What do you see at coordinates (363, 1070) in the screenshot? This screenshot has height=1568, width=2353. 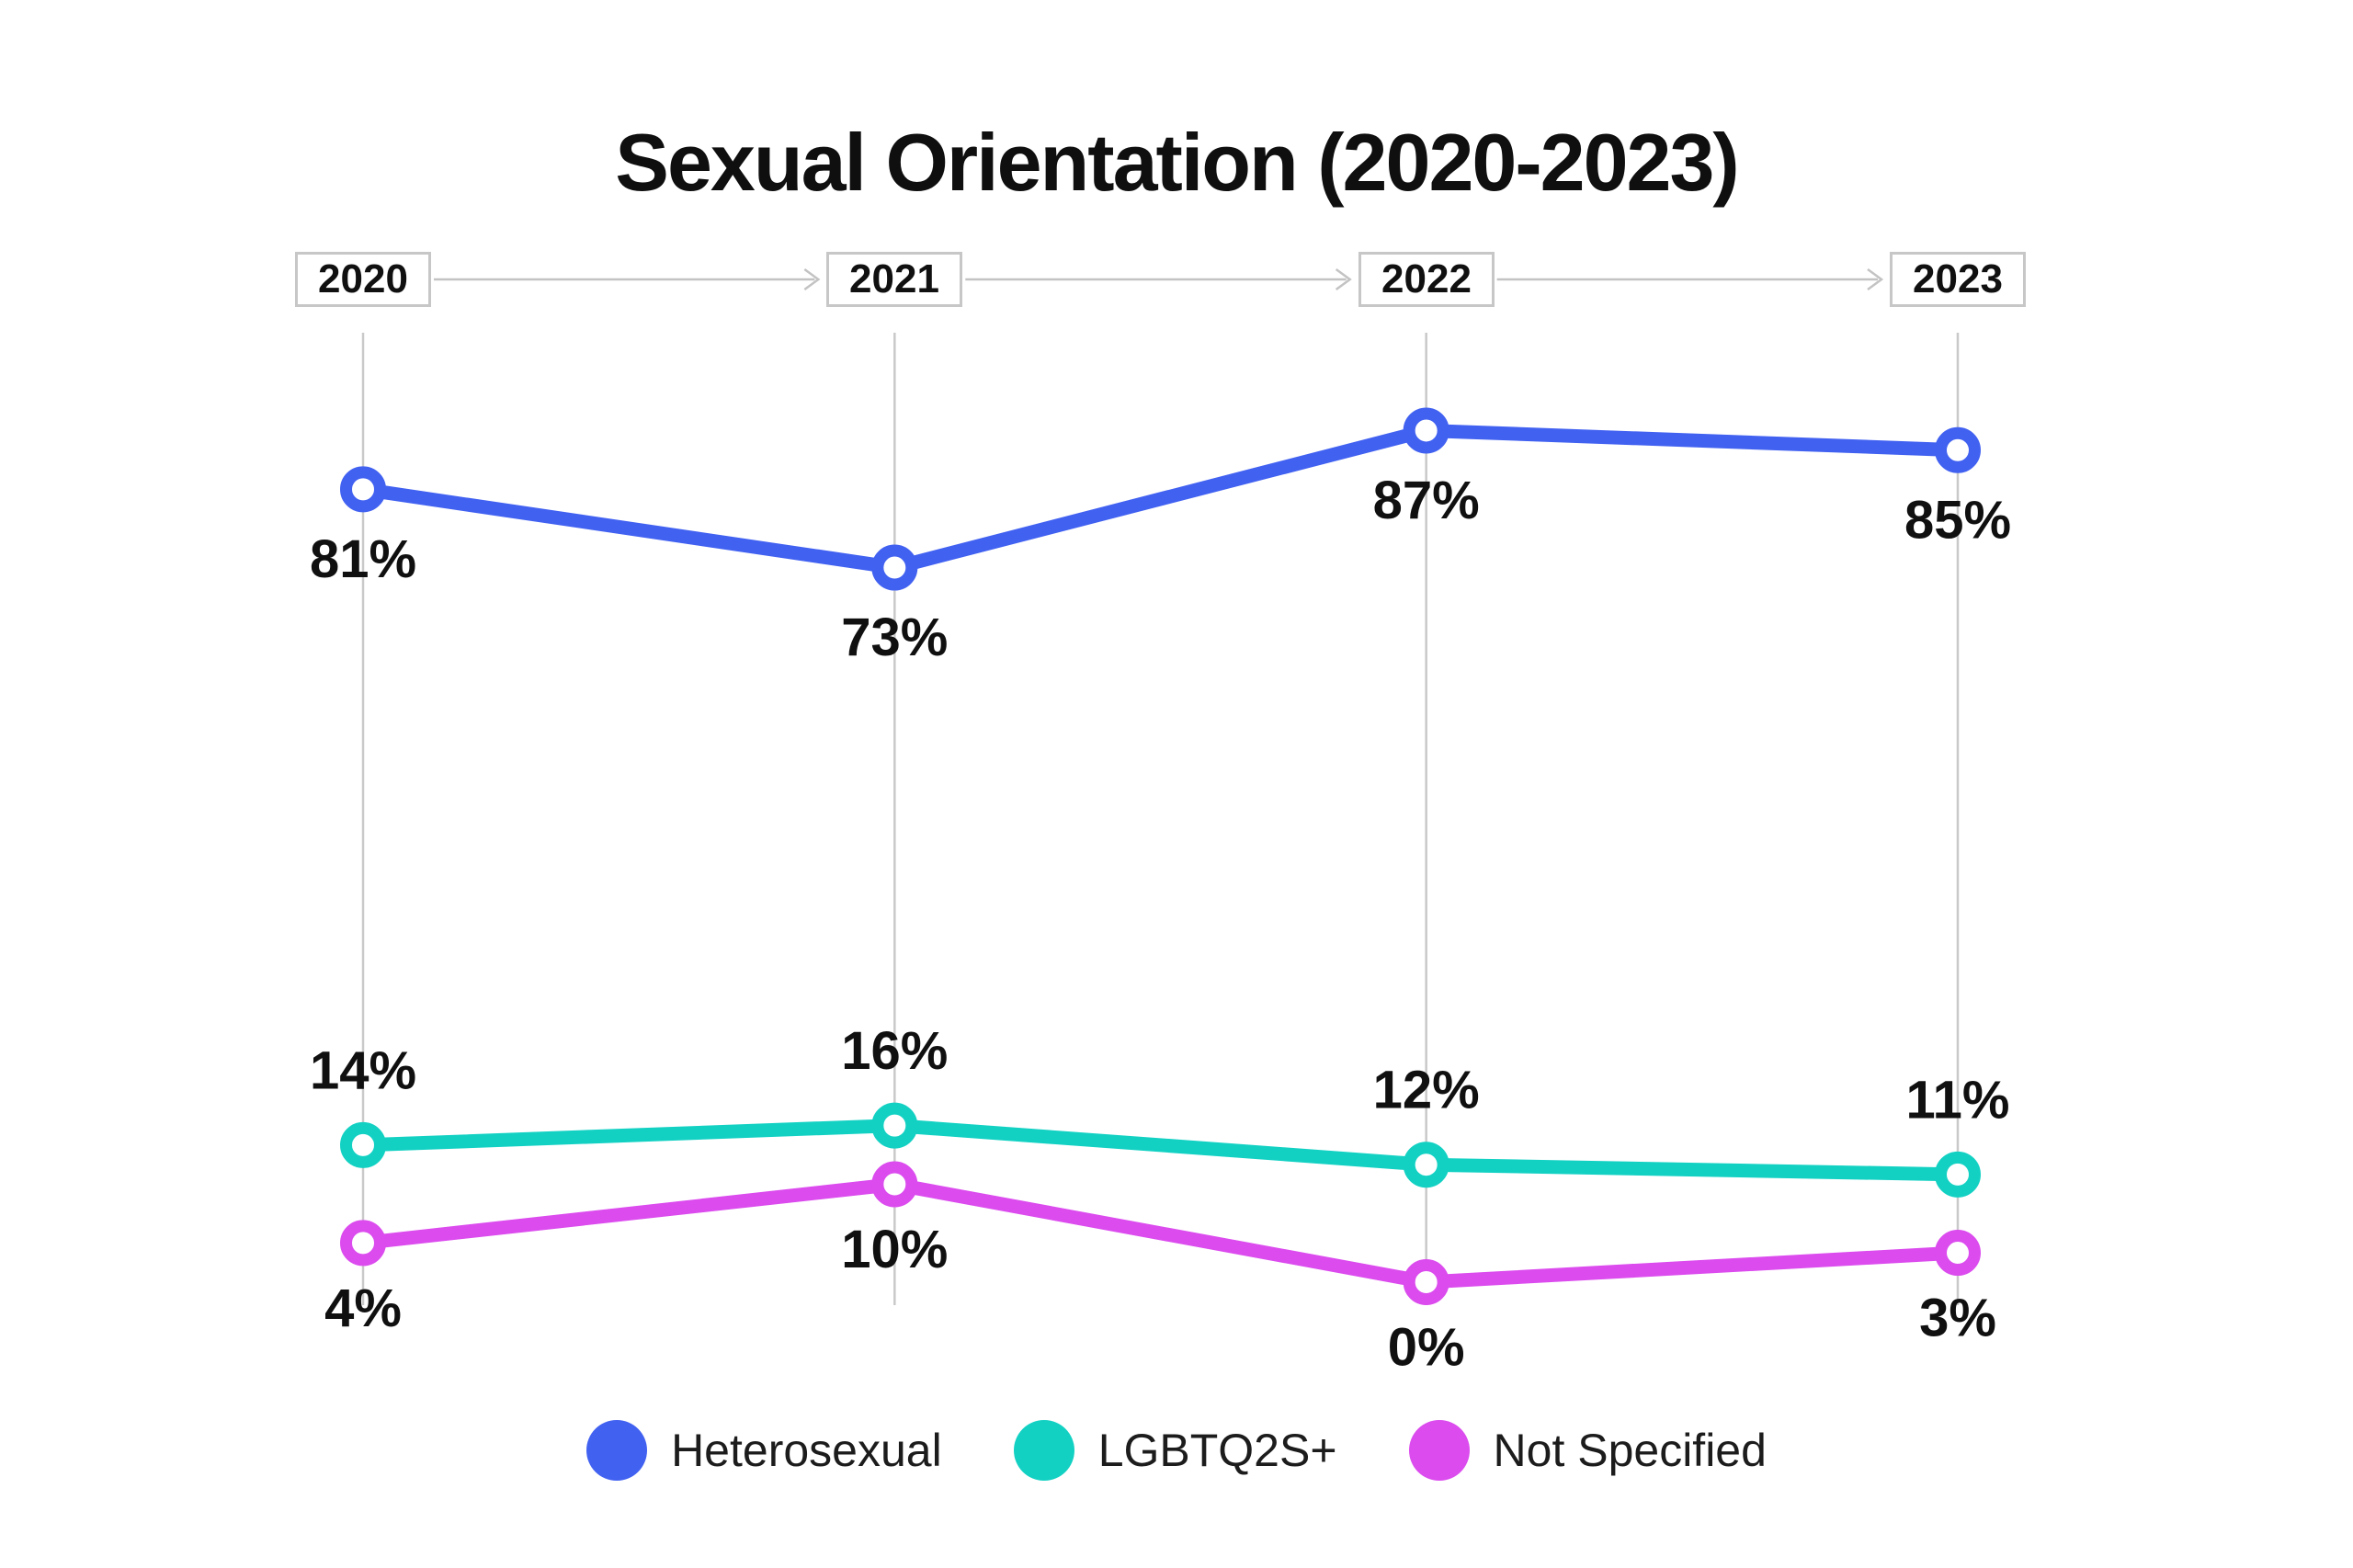 I see `data-point-label: 14%` at bounding box center [363, 1070].